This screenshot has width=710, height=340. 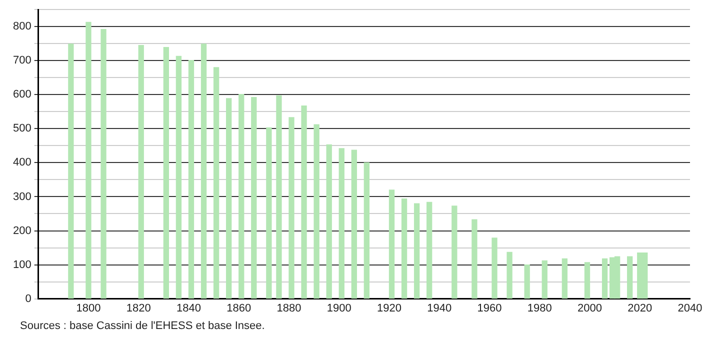 What do you see at coordinates (88, 308) in the screenshot?
I see `x-tick-label: 1800` at bounding box center [88, 308].